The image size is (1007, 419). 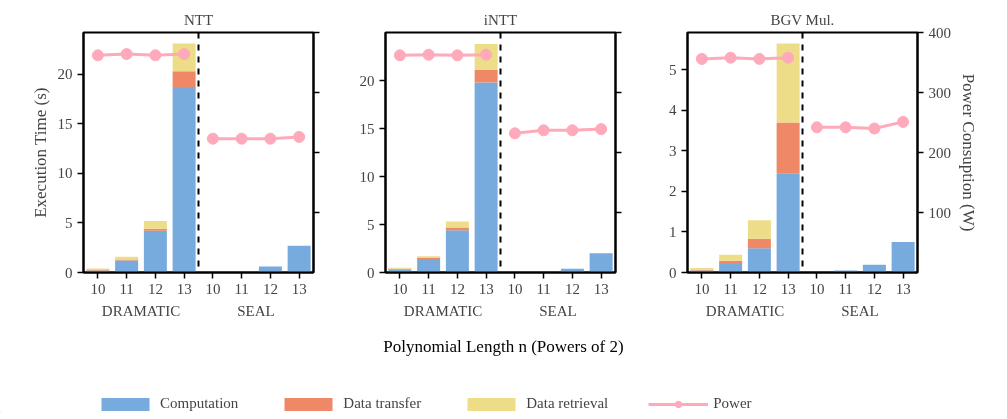 I want to click on y-tick-label: 2, so click(x=673, y=191).